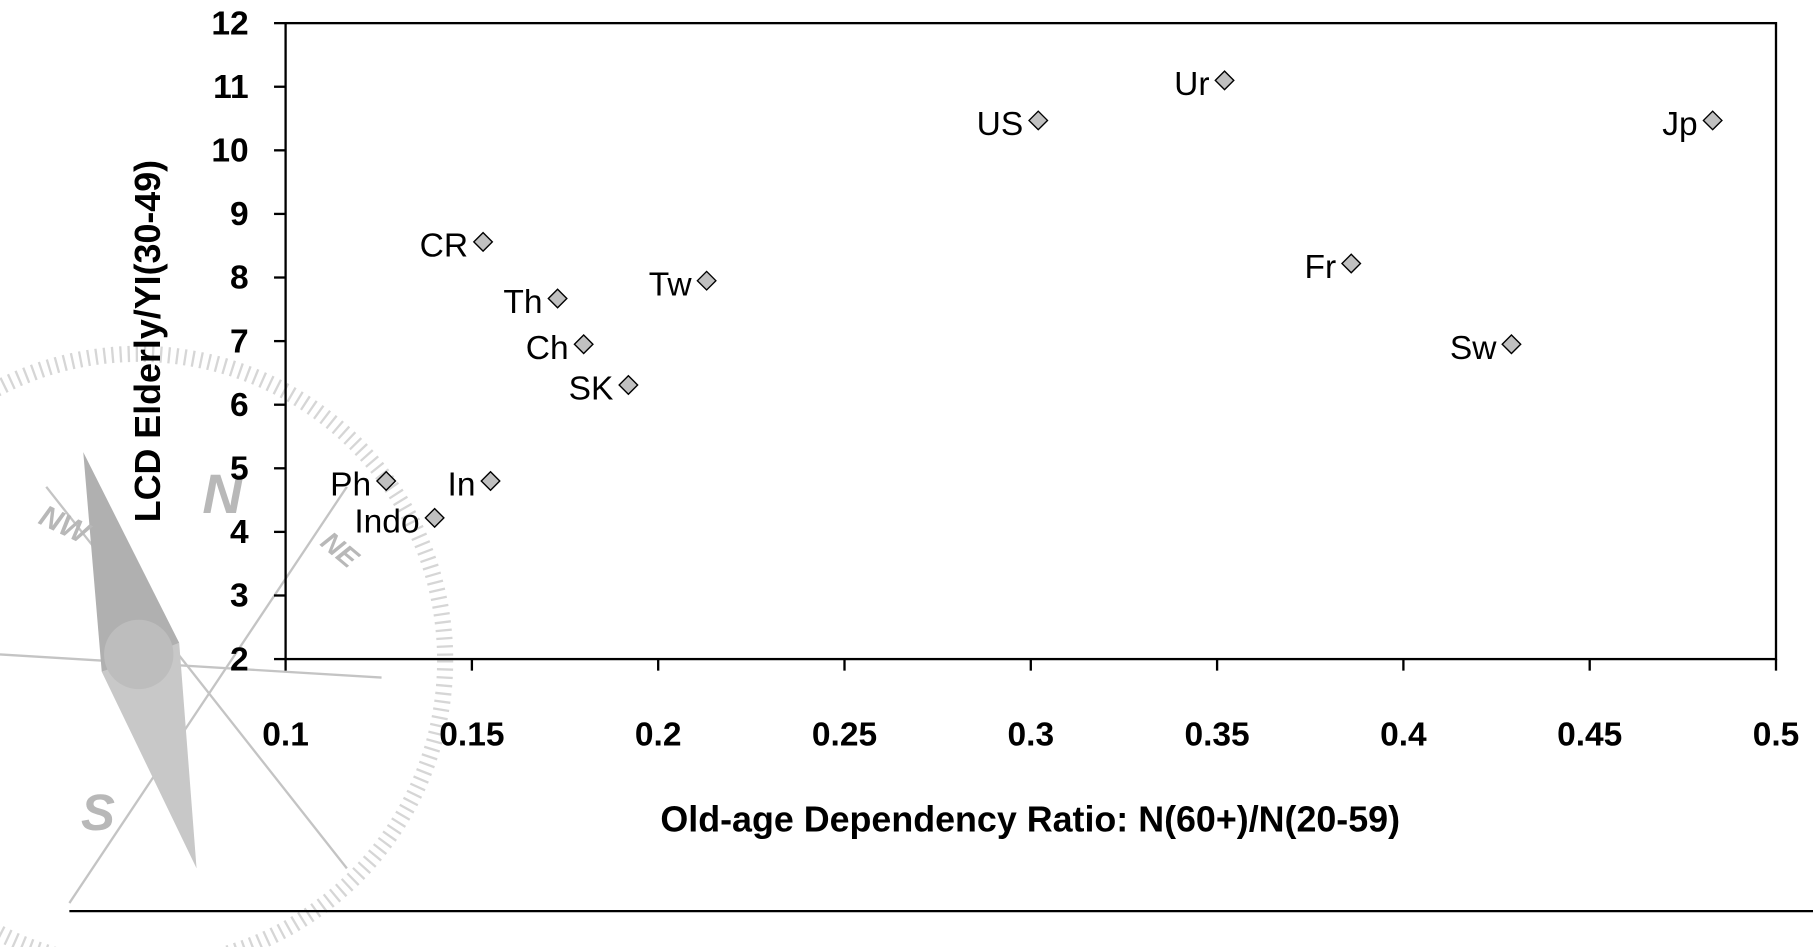 The width and height of the screenshot is (1813, 947). Describe the element at coordinates (547, 348) in the screenshot. I see `point-label: Ch` at that location.